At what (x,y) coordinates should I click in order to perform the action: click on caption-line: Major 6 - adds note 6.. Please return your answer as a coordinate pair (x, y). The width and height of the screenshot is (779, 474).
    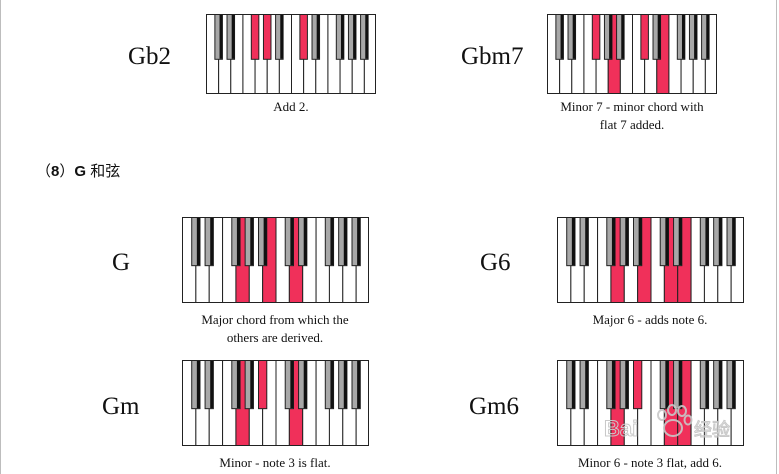
    Looking at the image, I should click on (650, 319).